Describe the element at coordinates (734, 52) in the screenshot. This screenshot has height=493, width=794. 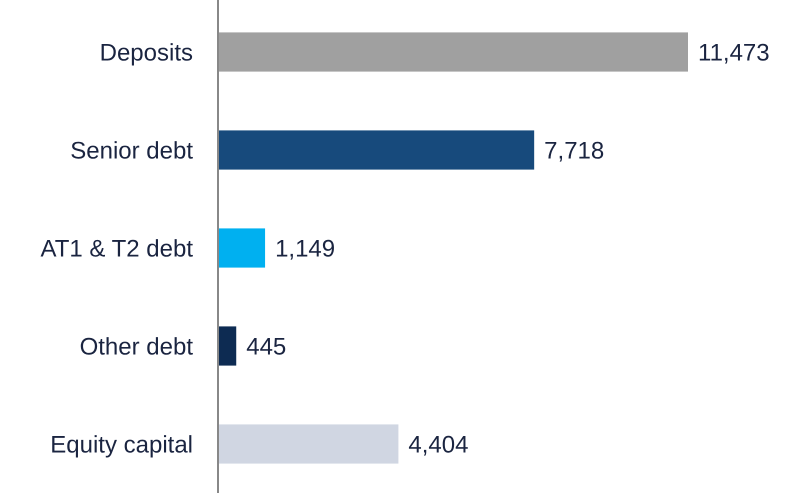
I see `data-label: 11,473` at that location.